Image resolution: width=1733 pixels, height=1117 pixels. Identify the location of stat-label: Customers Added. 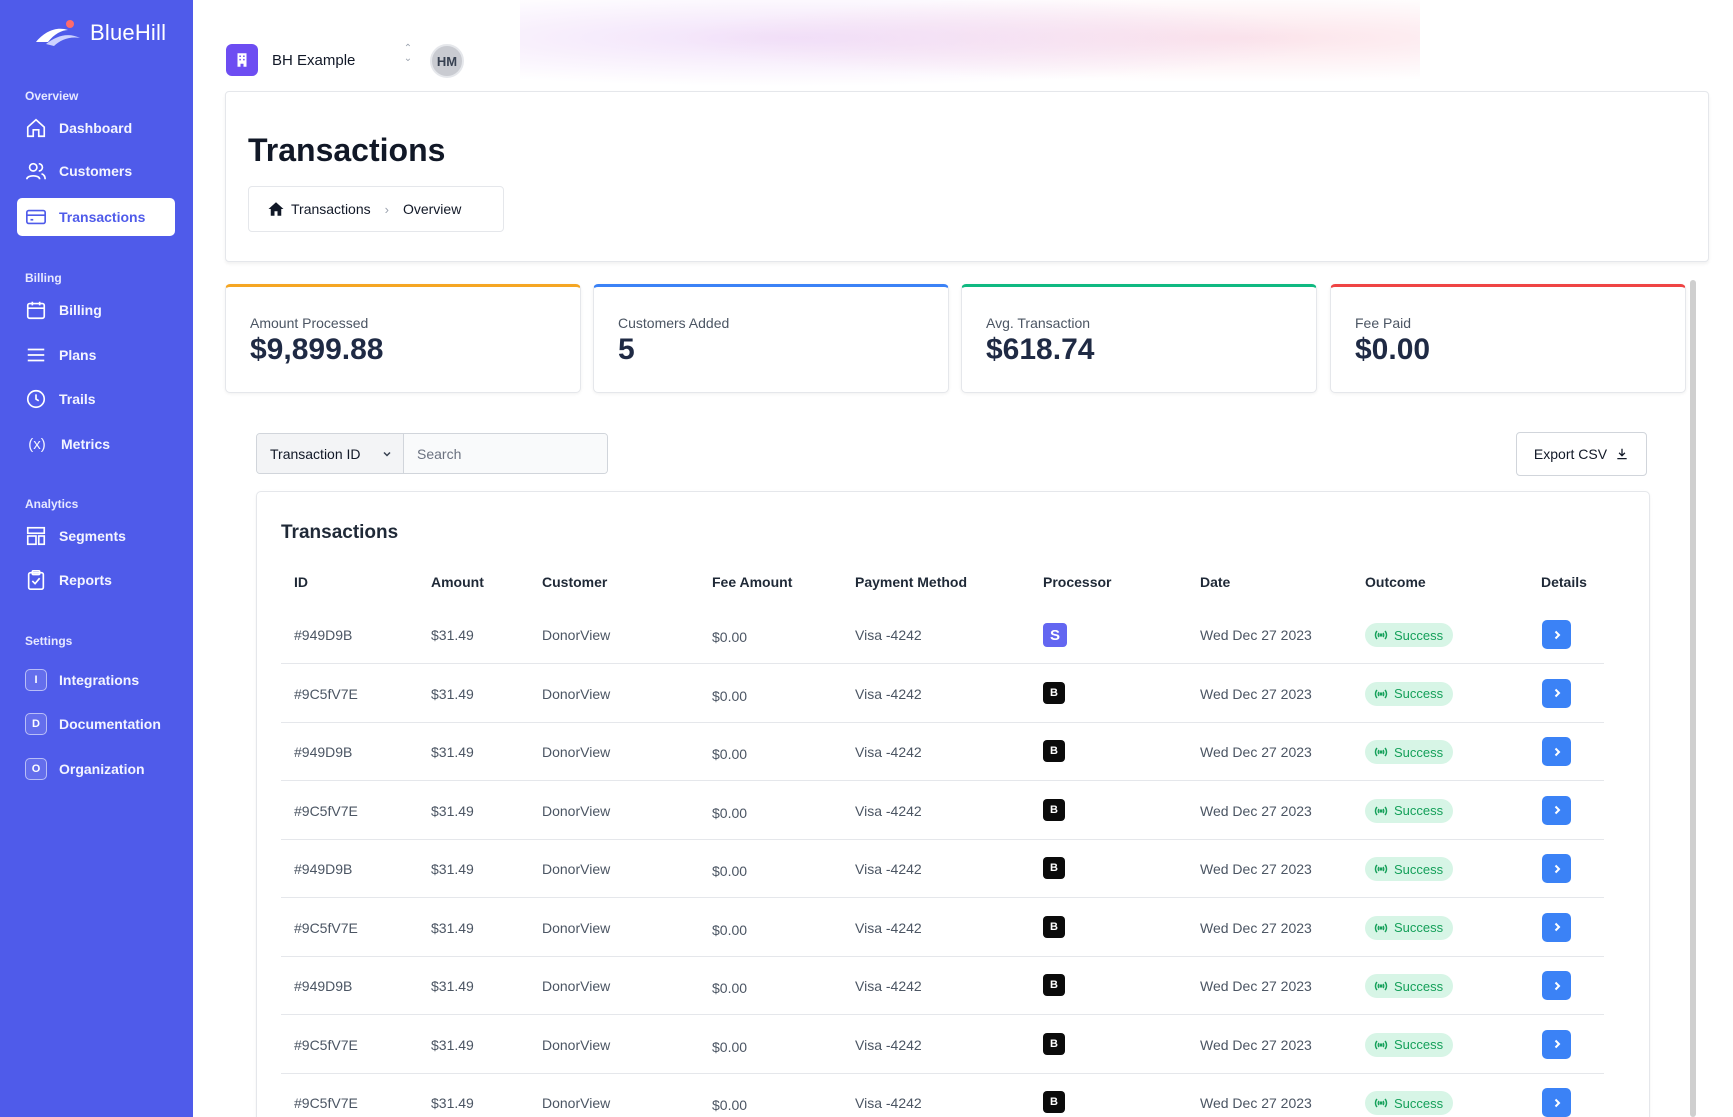
(674, 323).